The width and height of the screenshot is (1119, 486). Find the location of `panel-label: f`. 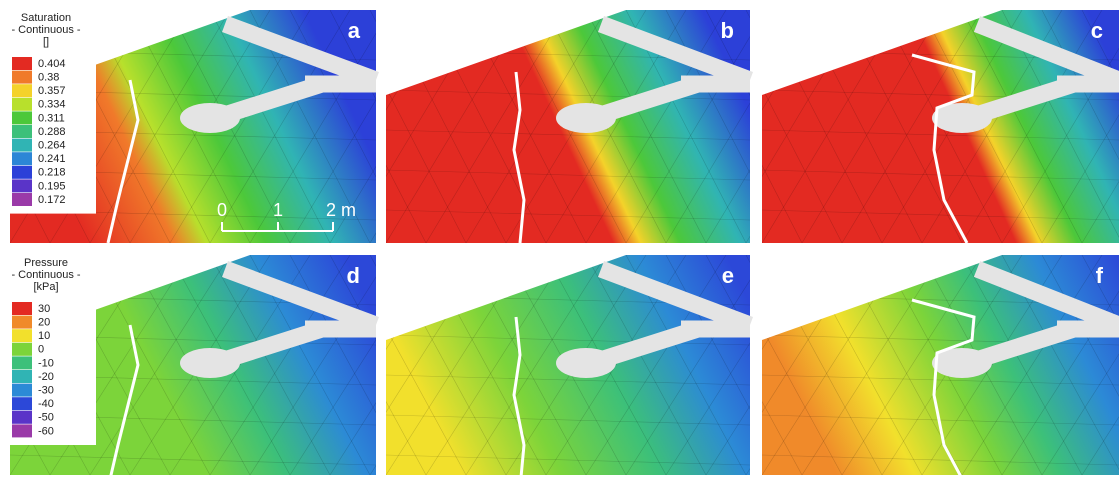

panel-label: f is located at coordinates (1100, 275).